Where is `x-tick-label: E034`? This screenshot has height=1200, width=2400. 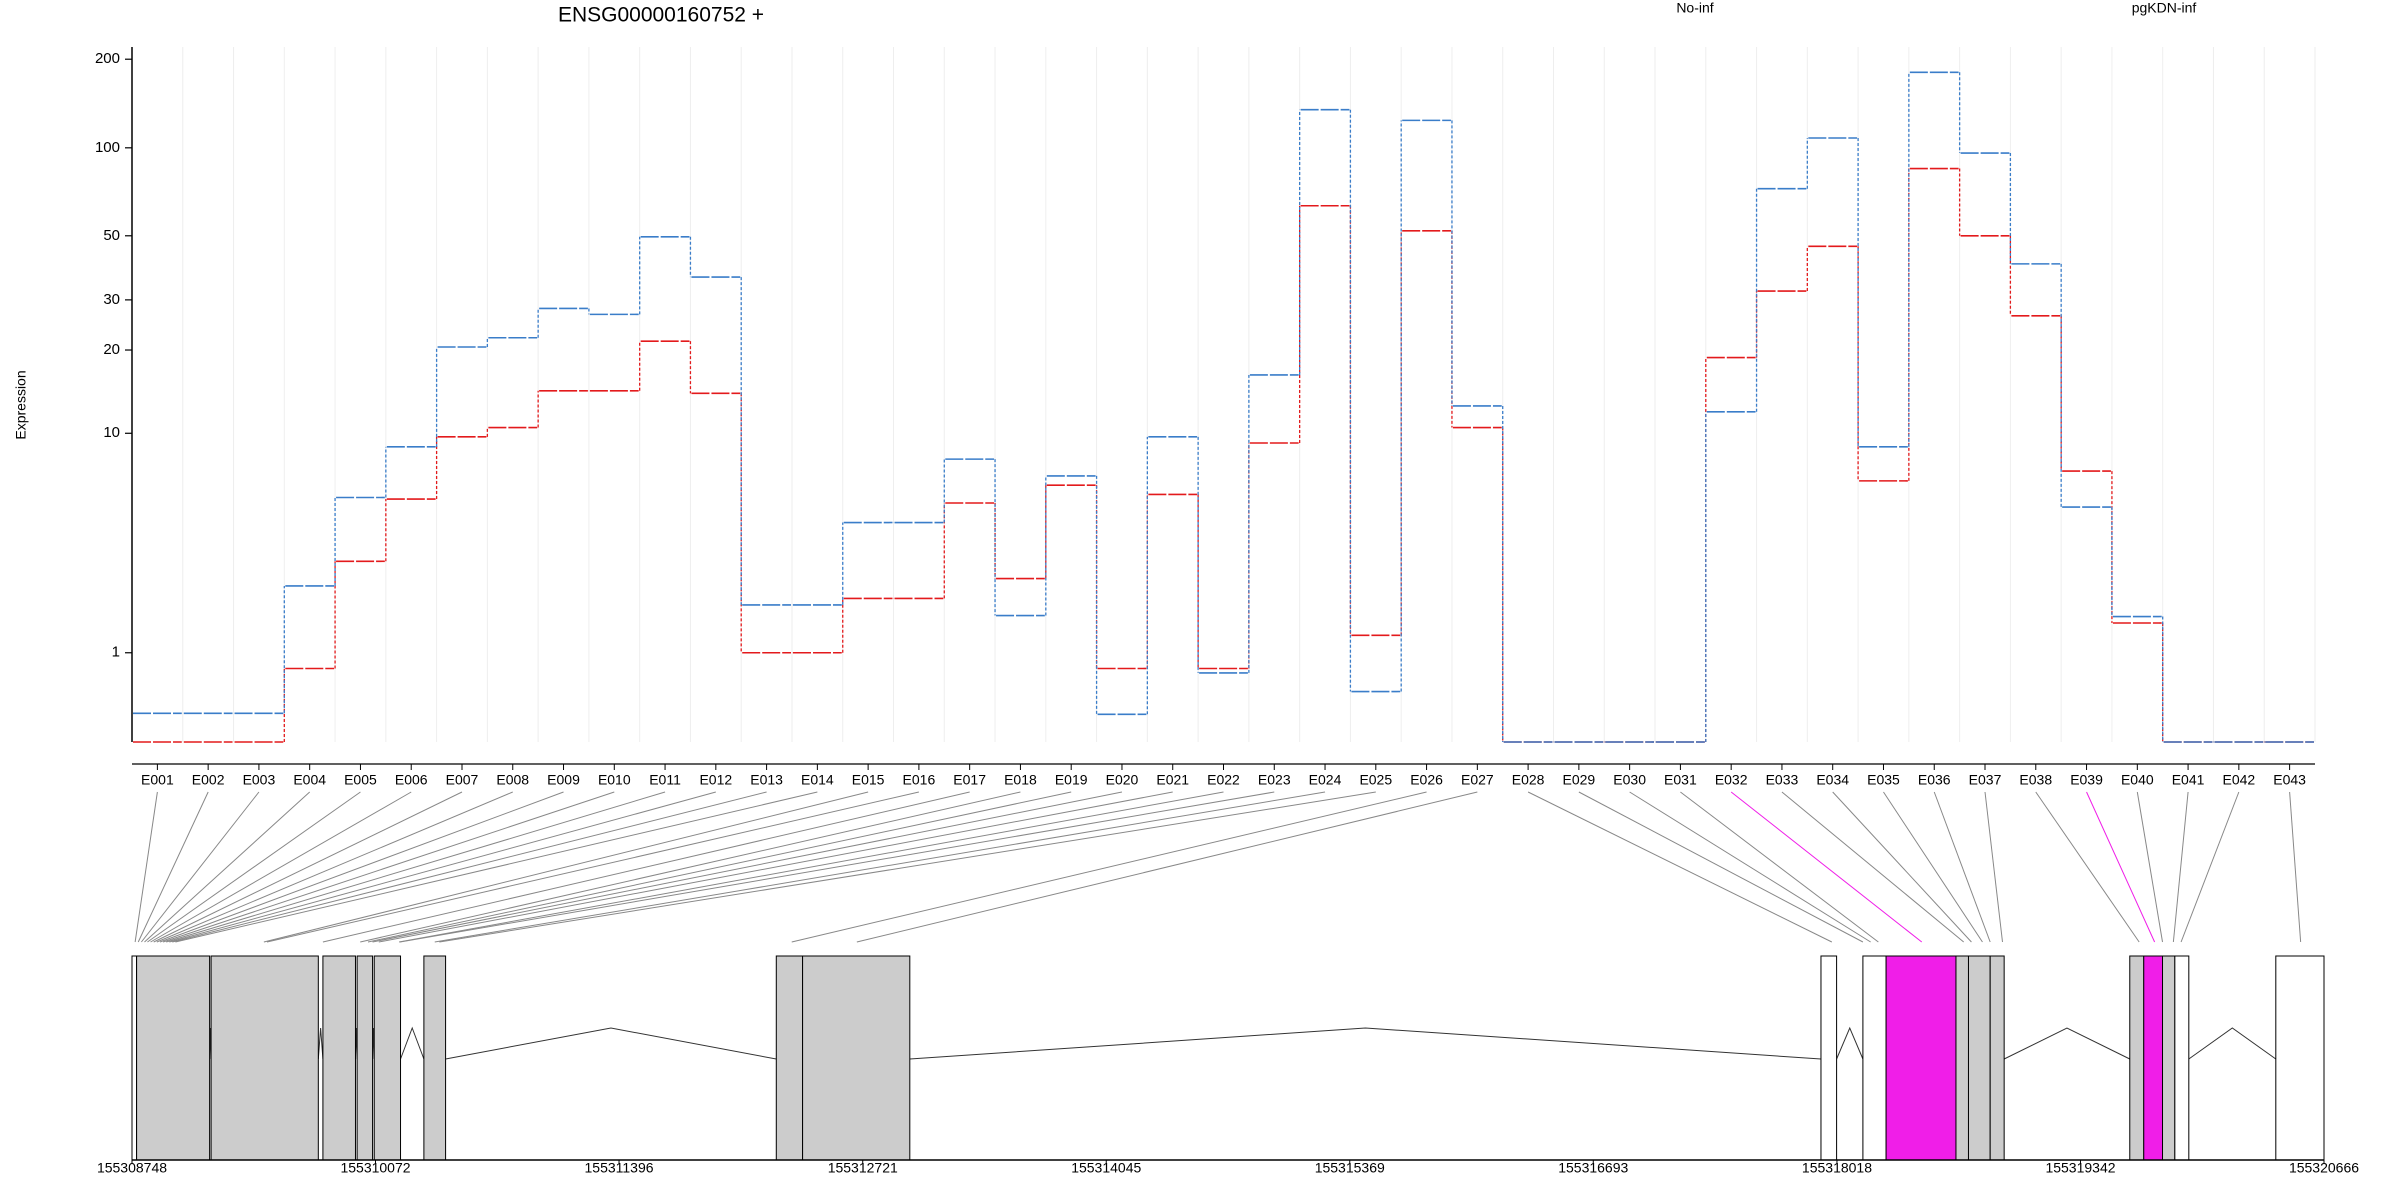
x-tick-label: E034 is located at coordinates (1832, 780).